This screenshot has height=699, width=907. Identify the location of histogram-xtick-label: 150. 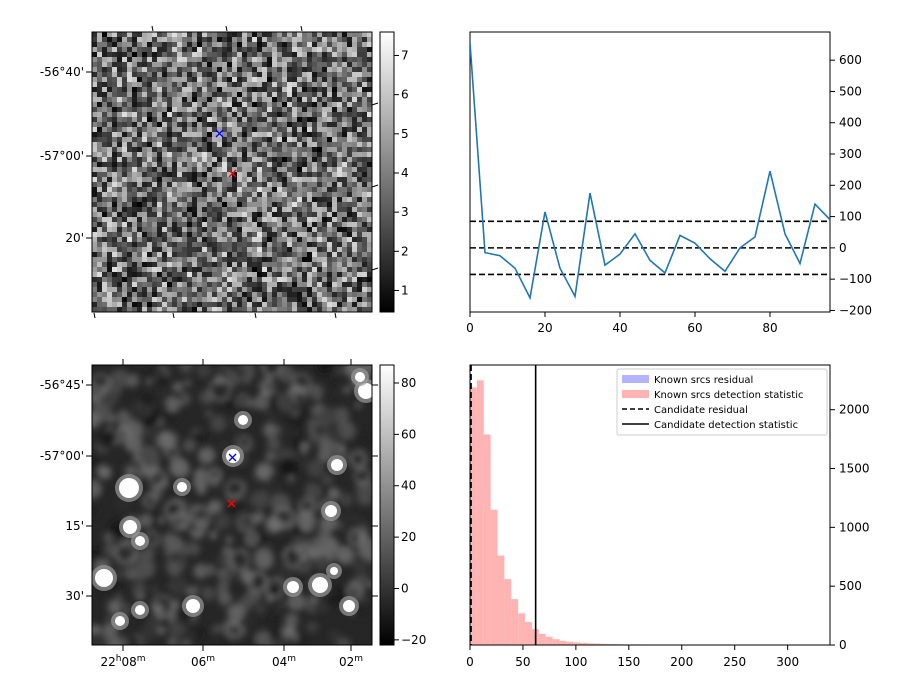
(628, 662).